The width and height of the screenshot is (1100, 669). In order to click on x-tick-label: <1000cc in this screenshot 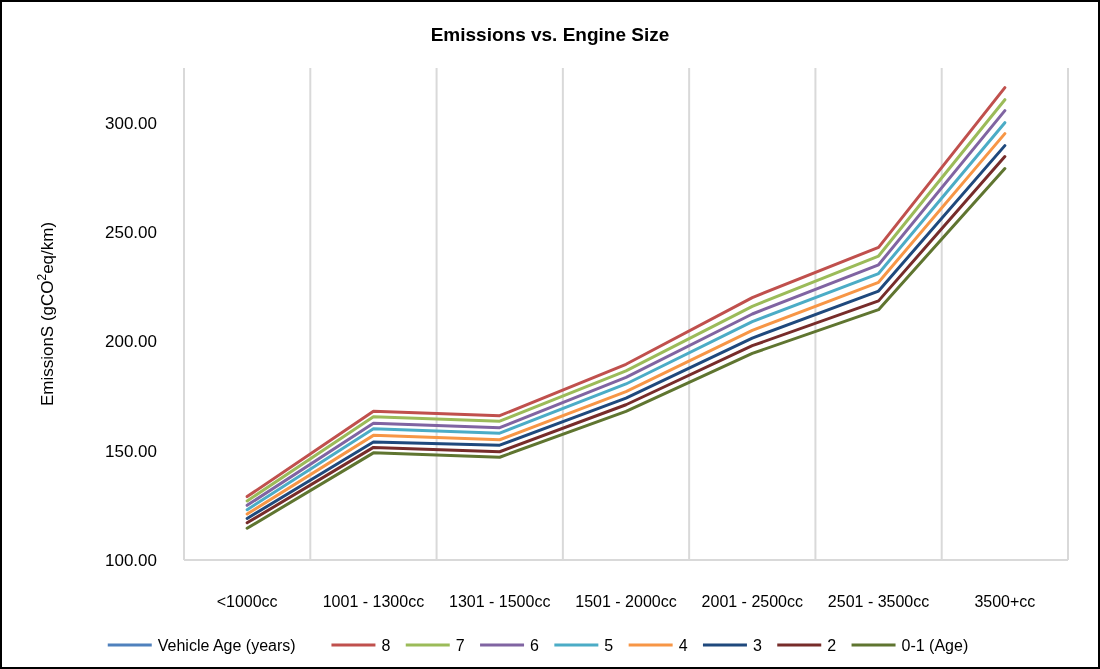, I will do `click(247, 601)`.